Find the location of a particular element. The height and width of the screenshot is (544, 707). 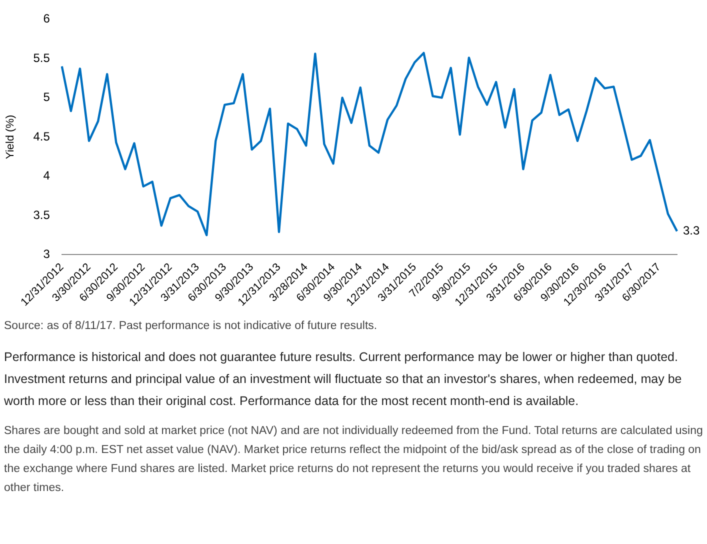

y-axis-title: Yield (%) is located at coordinates (10, 137).